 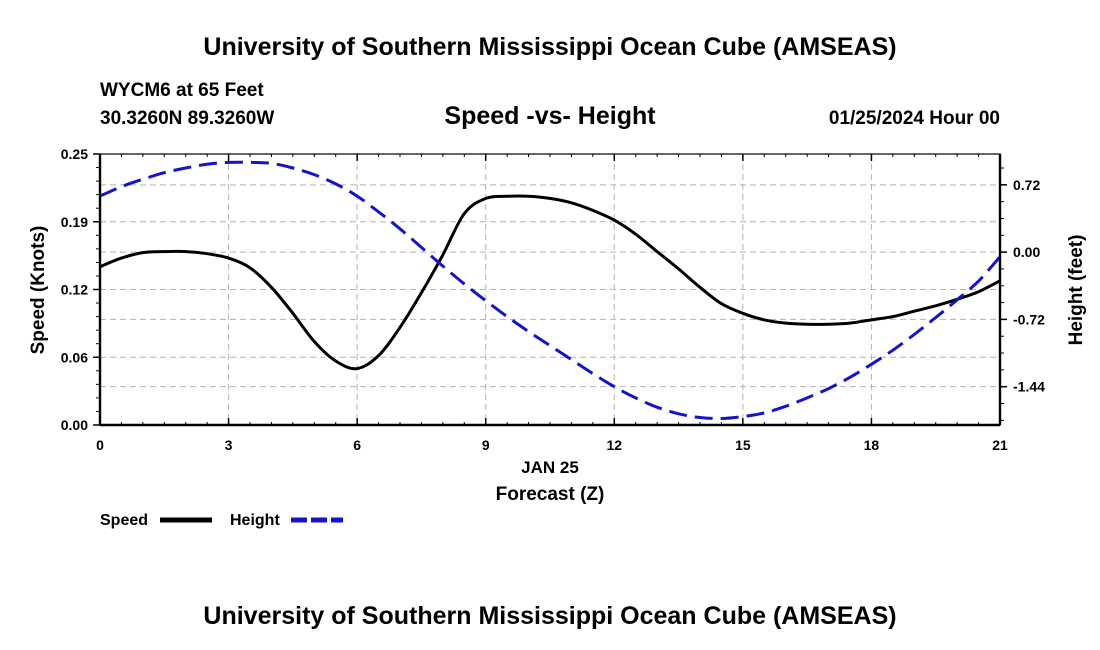 I want to click on x-tick-label: 6, so click(x=357, y=445).